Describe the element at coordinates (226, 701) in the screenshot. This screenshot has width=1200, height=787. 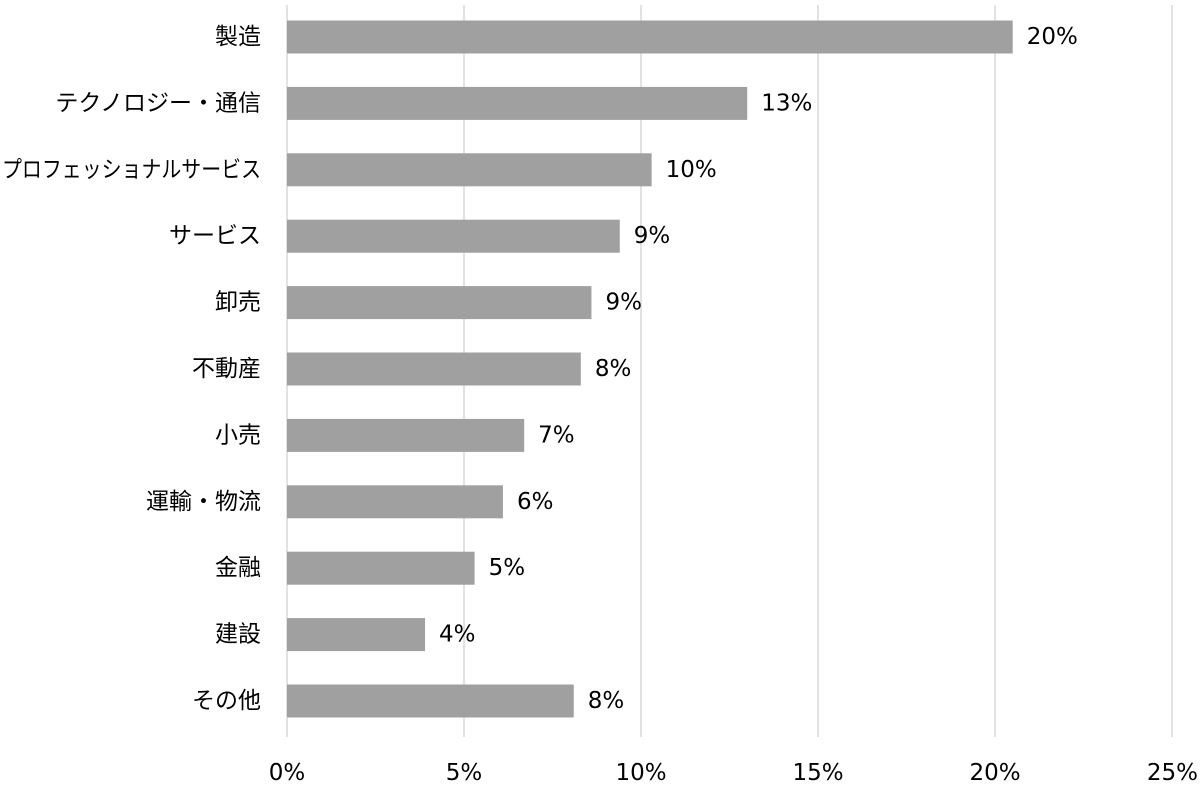
I see `category-label: その他` at that location.